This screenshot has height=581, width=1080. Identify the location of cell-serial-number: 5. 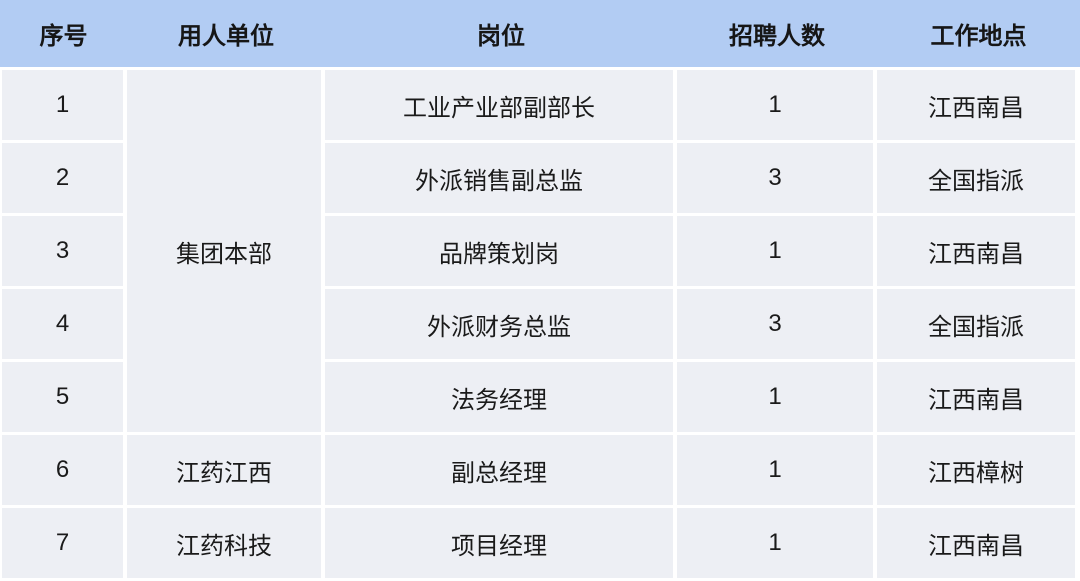
(63, 398).